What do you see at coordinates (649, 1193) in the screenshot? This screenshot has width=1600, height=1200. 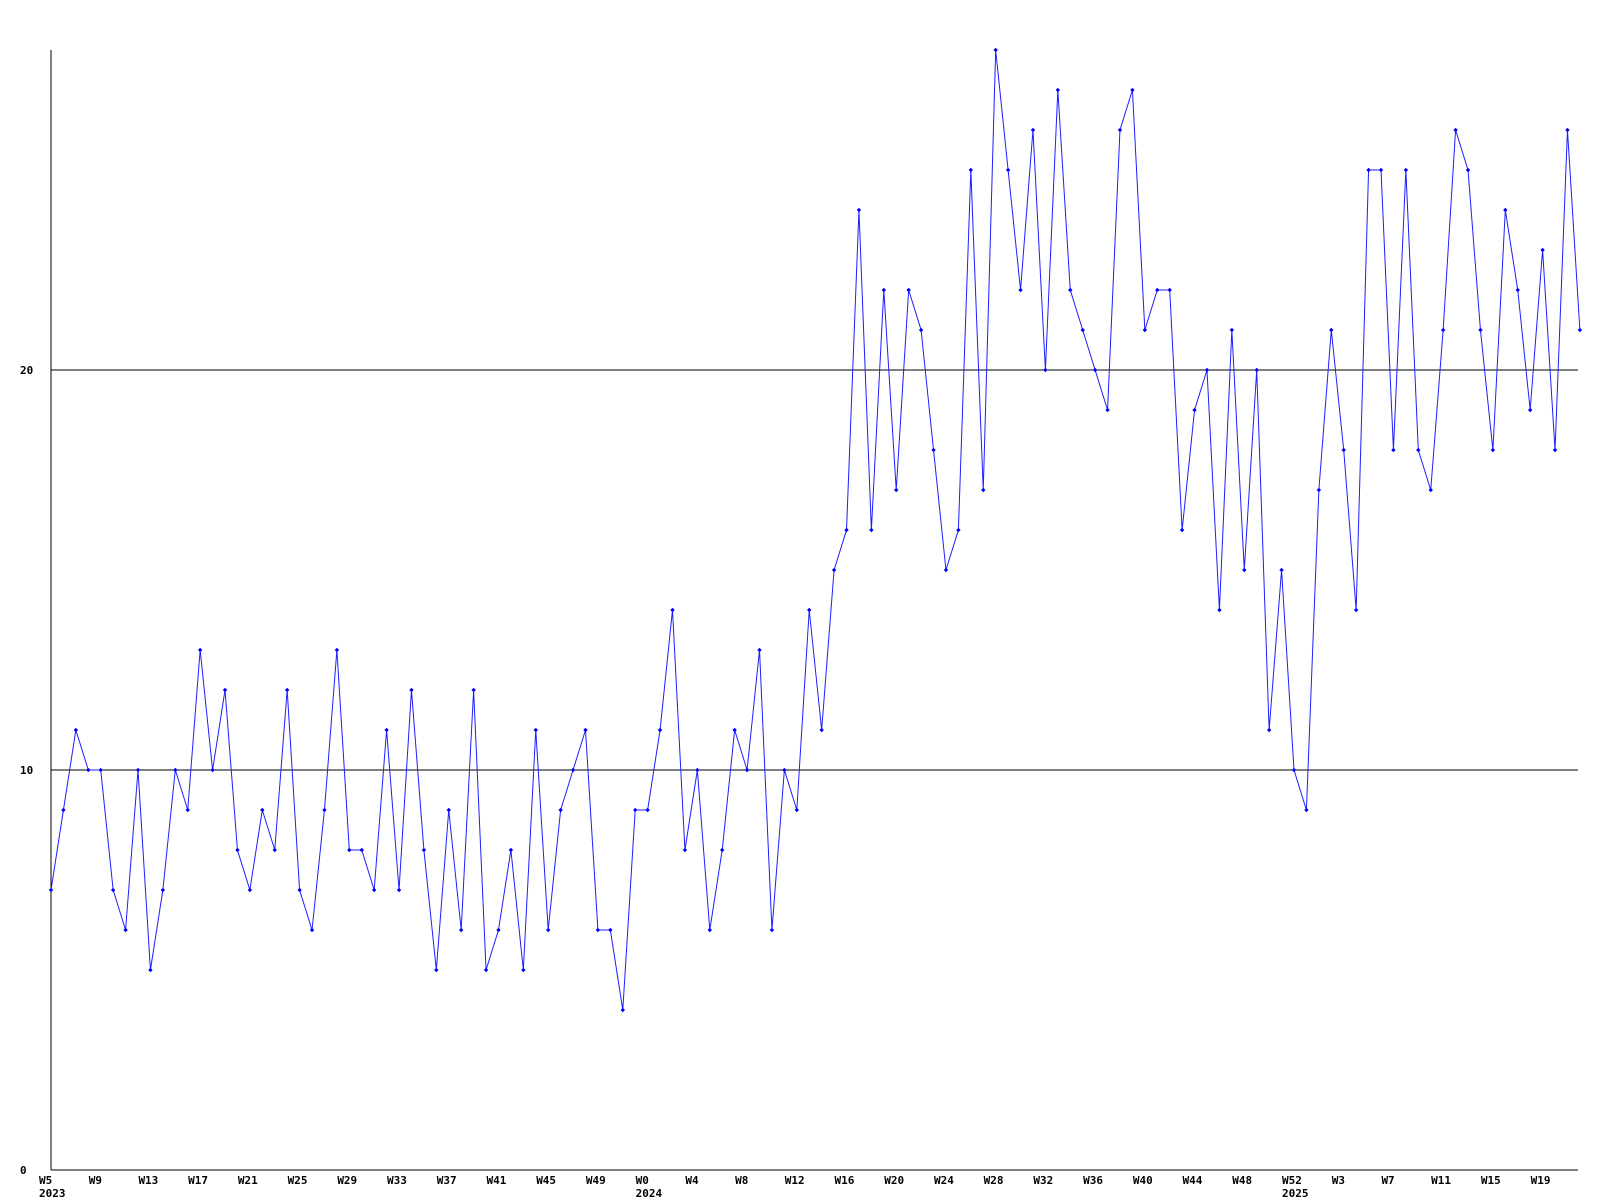 I see `year-label: 2024` at bounding box center [649, 1193].